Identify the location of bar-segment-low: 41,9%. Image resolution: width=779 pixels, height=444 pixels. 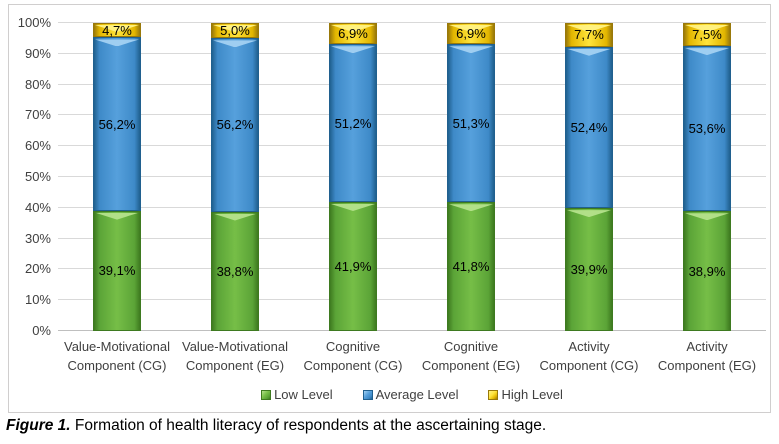
(353, 266).